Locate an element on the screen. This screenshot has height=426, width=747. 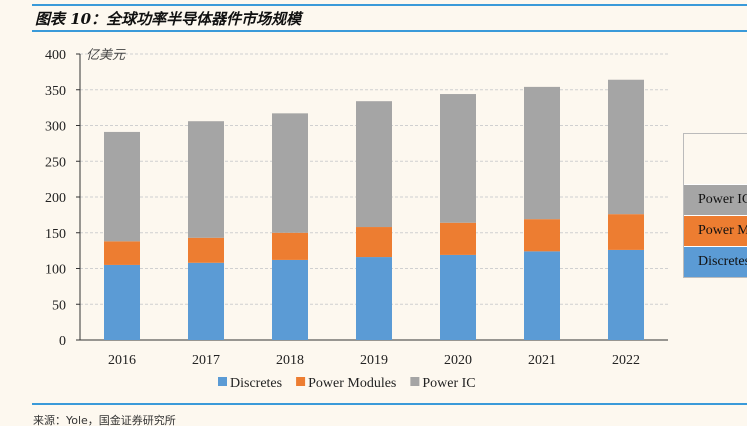
y-tick-label: 400 is located at coordinates (55, 55).